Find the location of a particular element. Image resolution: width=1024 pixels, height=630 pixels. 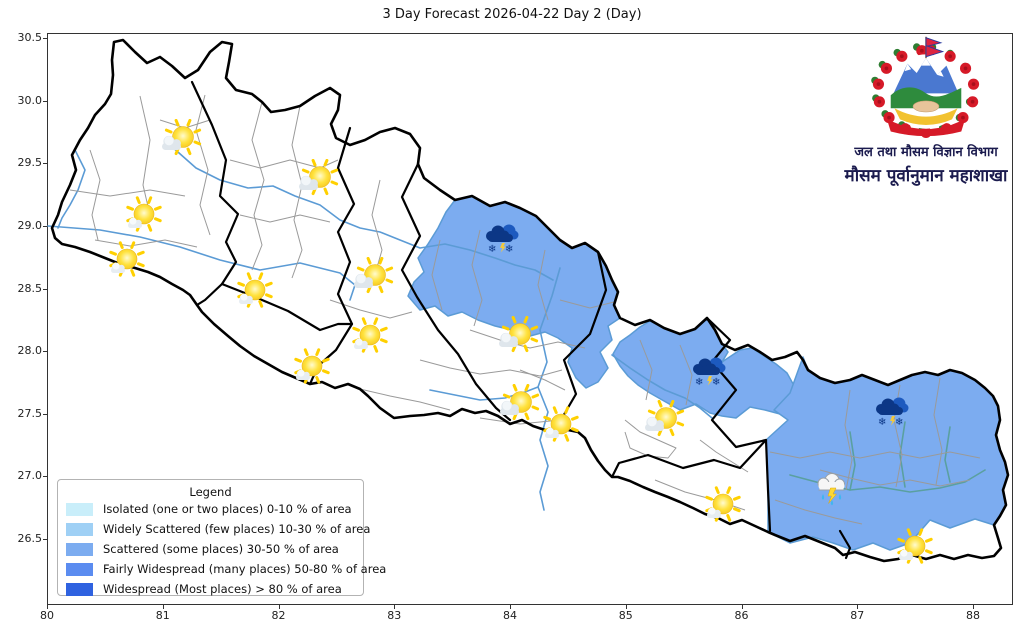

x-tick-label: 85 is located at coordinates (625, 615).